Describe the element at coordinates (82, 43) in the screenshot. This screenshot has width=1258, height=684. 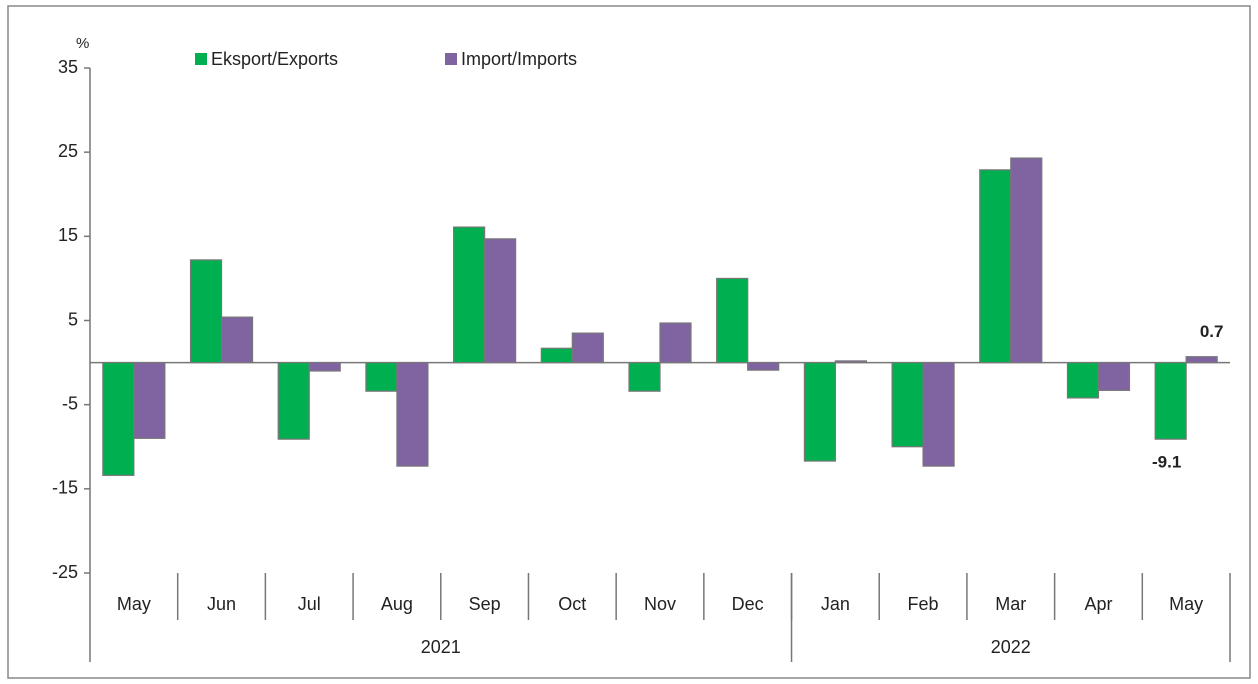
I see `y-axis-label: %` at that location.